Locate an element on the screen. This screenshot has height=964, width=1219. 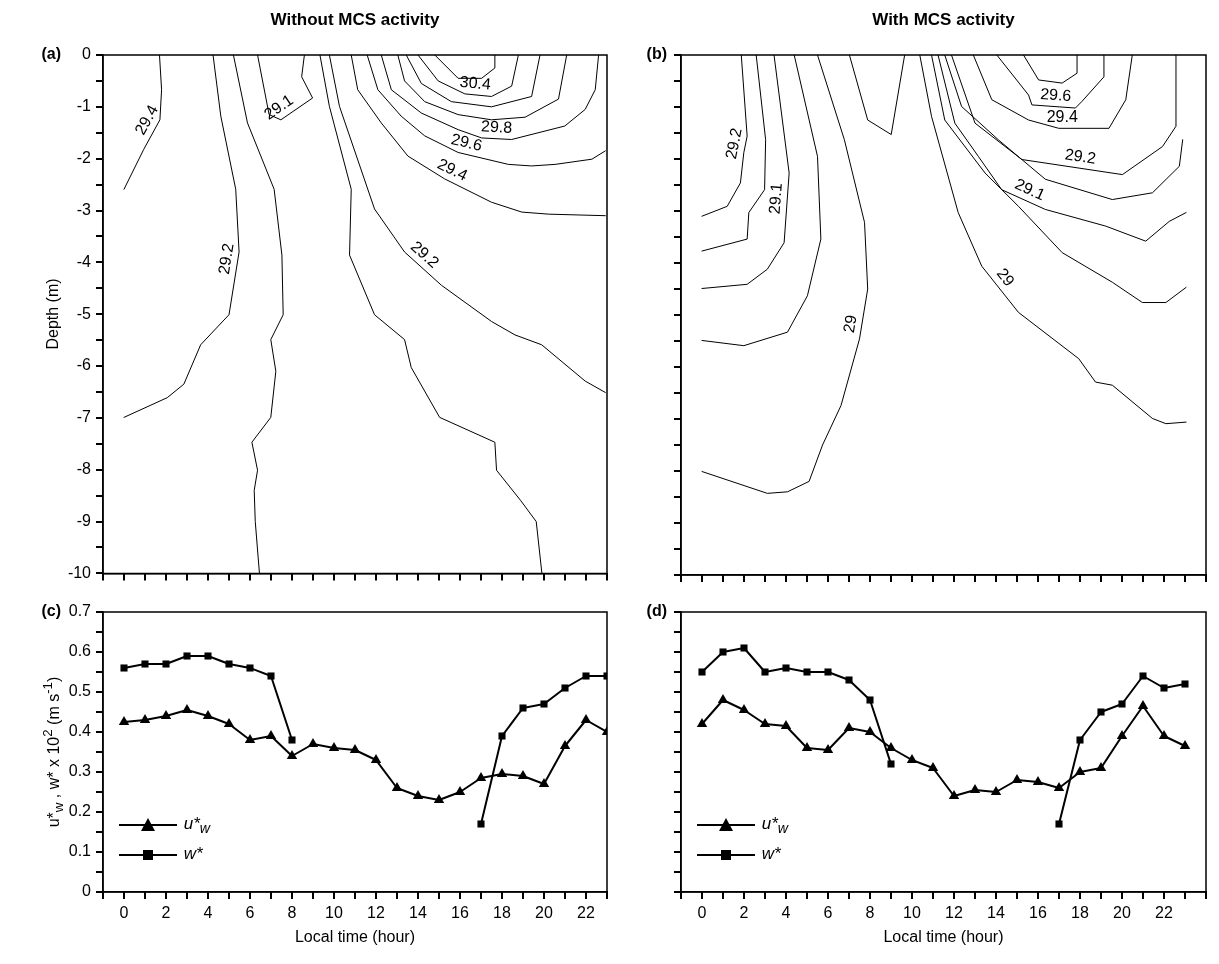
text: (b) is located at coordinates (656, 54).